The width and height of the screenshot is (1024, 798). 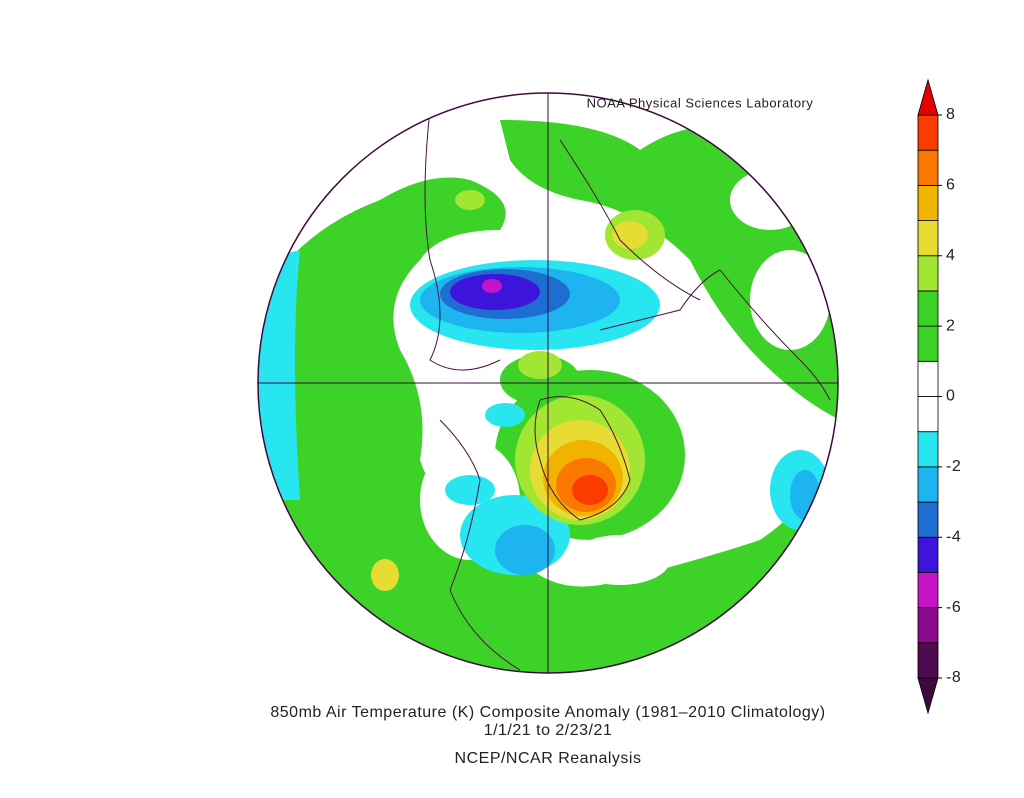 I want to click on colorbar-tick-label: 0, so click(x=950, y=396).